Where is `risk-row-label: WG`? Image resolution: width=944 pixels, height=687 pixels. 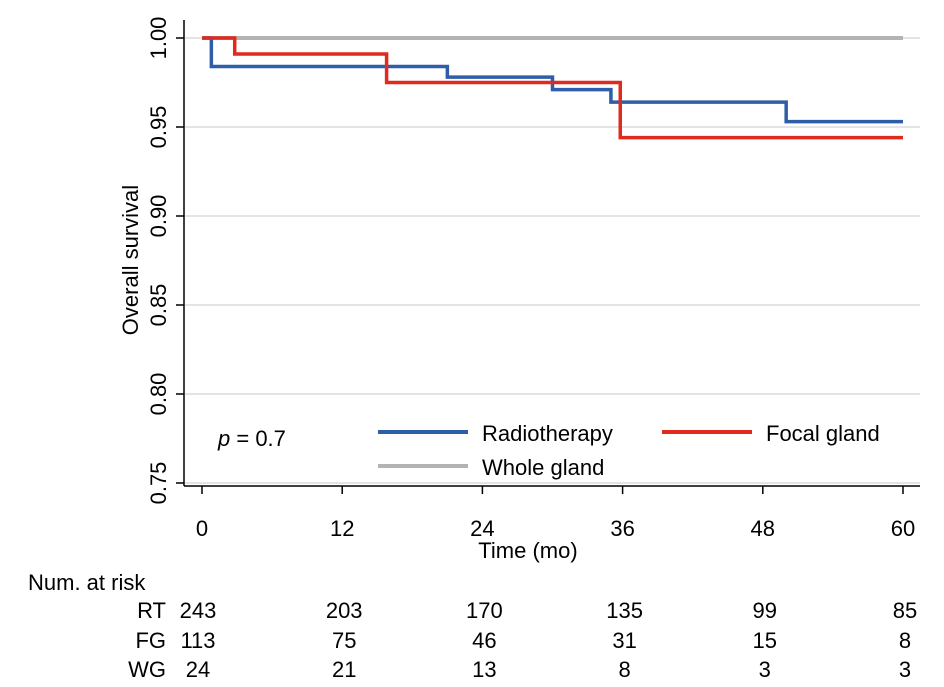
risk-row-label: WG is located at coordinates (147, 669).